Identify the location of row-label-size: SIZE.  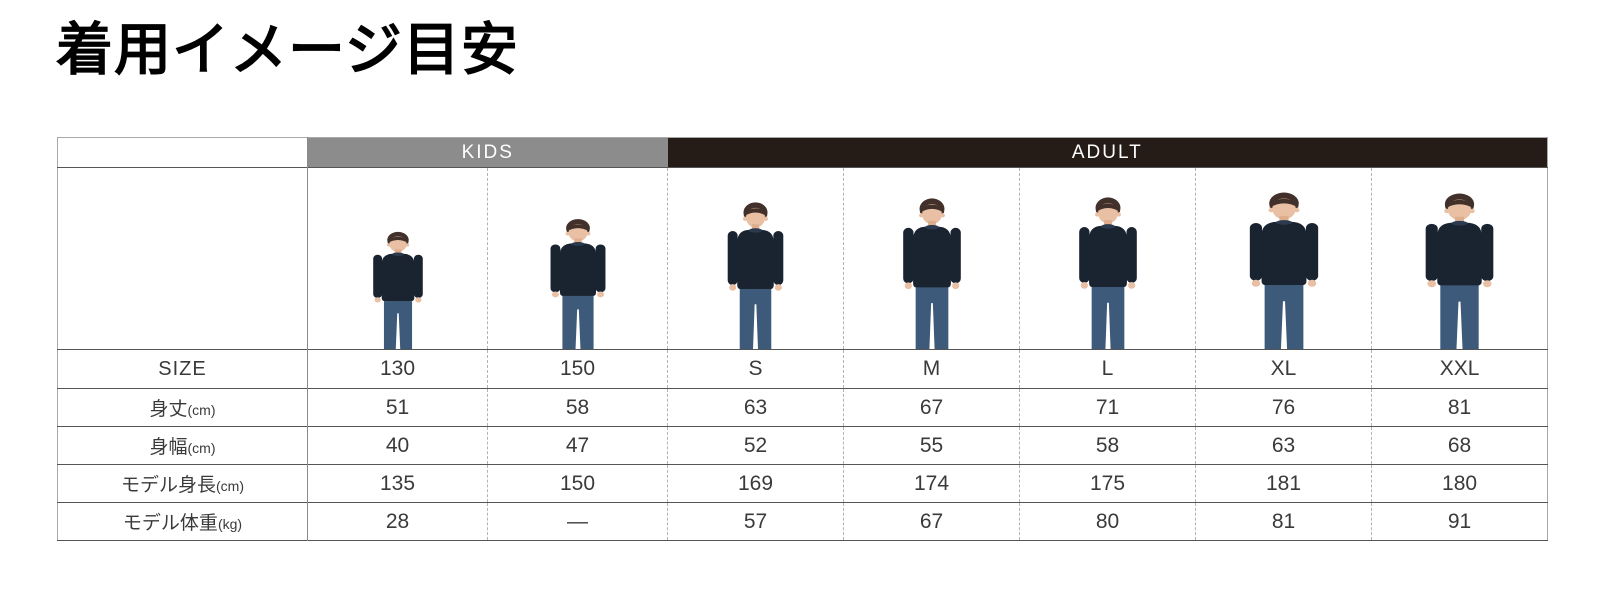
(182, 369).